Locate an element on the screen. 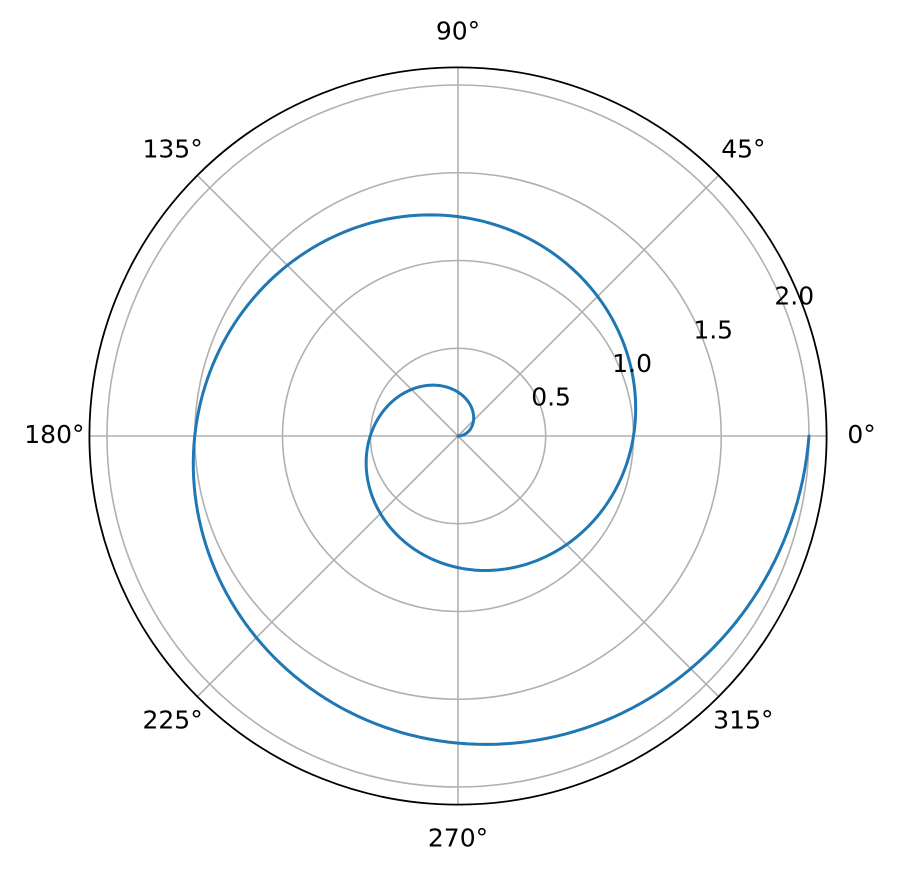 The width and height of the screenshot is (899, 878). theta-tick-label-225: 225° is located at coordinates (173, 719).